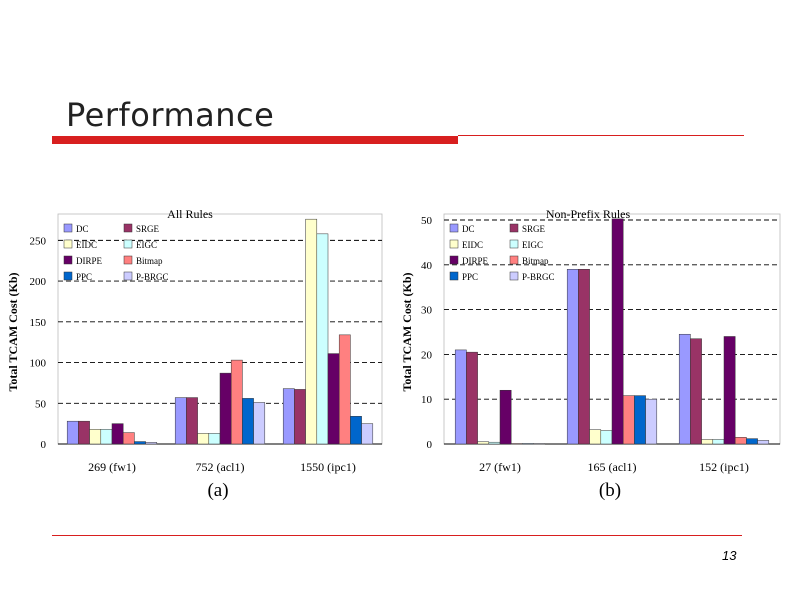 The height and width of the screenshot is (595, 794). What do you see at coordinates (38, 364) in the screenshot?
I see `c0-ytick-label: 100` at bounding box center [38, 364].